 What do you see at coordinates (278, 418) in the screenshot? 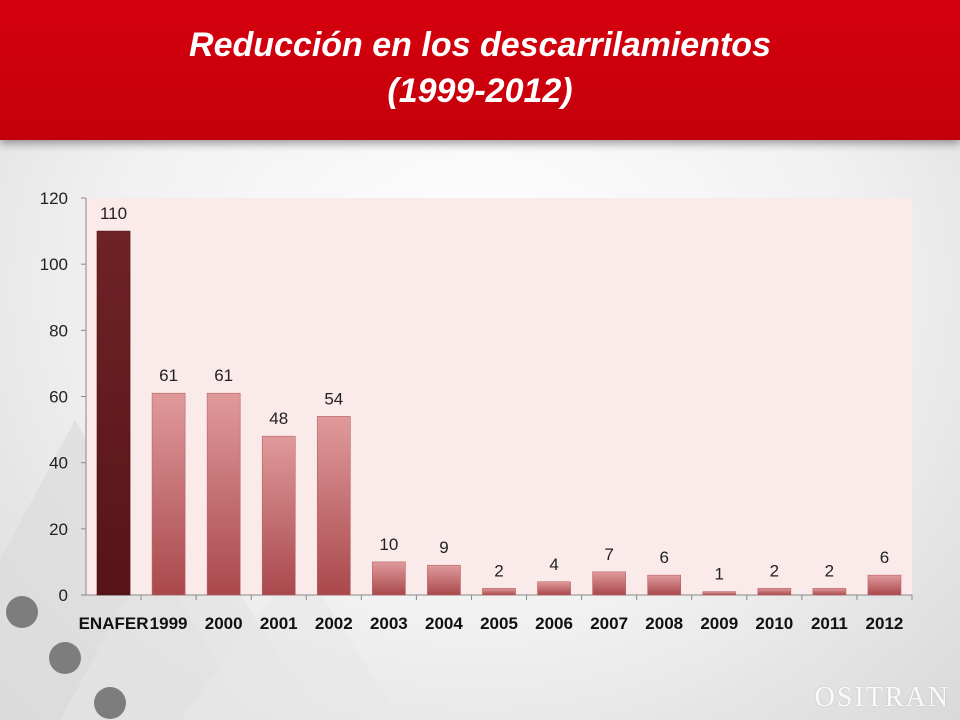
I see `data-label: 48` at bounding box center [278, 418].